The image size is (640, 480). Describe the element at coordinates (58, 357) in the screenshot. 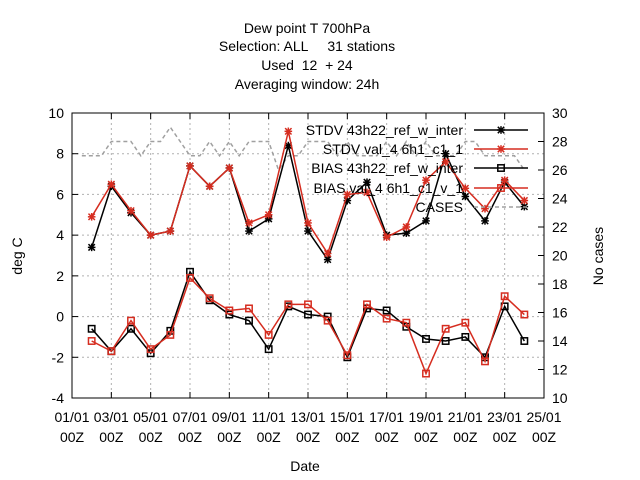

I see `y-tick-label: -2` at that location.